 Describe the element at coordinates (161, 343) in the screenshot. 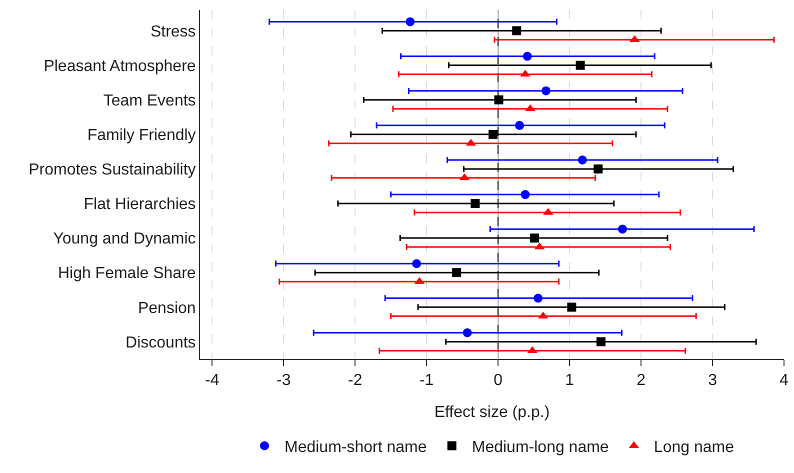

I see `y-tick-label: Discounts` at that location.